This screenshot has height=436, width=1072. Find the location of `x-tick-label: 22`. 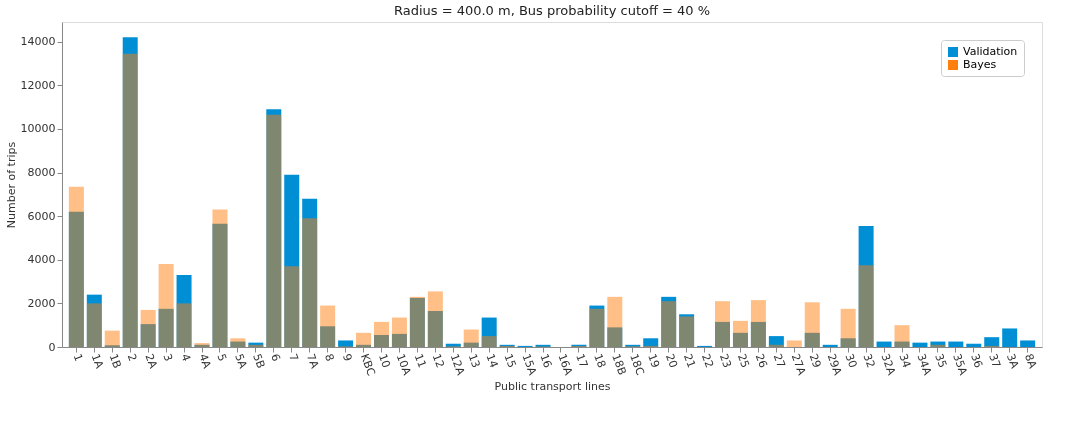

x-tick-label: 22 is located at coordinates (707, 361).